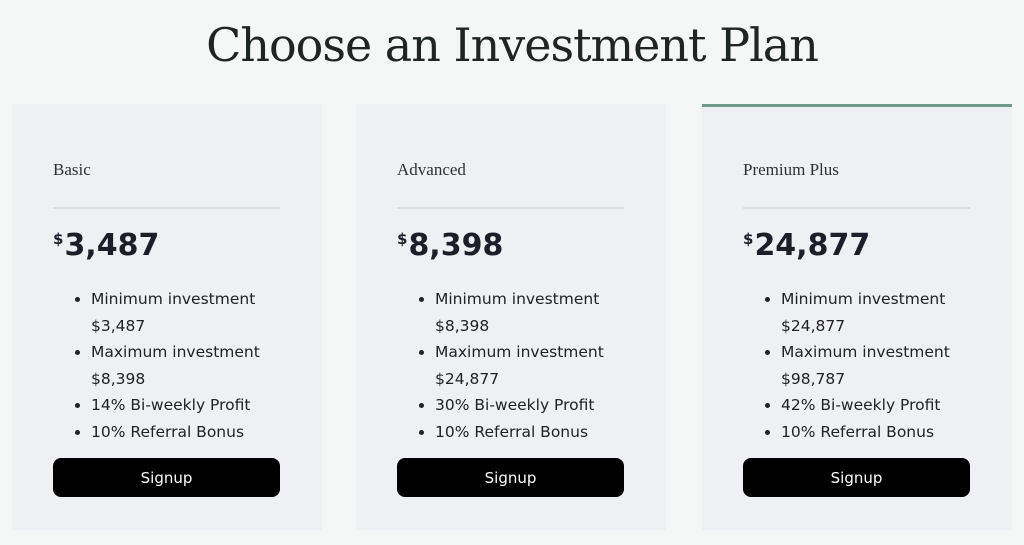  What do you see at coordinates (545, 405) in the screenshot?
I see `feature-item: 30% Bi-weekly Profit` at bounding box center [545, 405].